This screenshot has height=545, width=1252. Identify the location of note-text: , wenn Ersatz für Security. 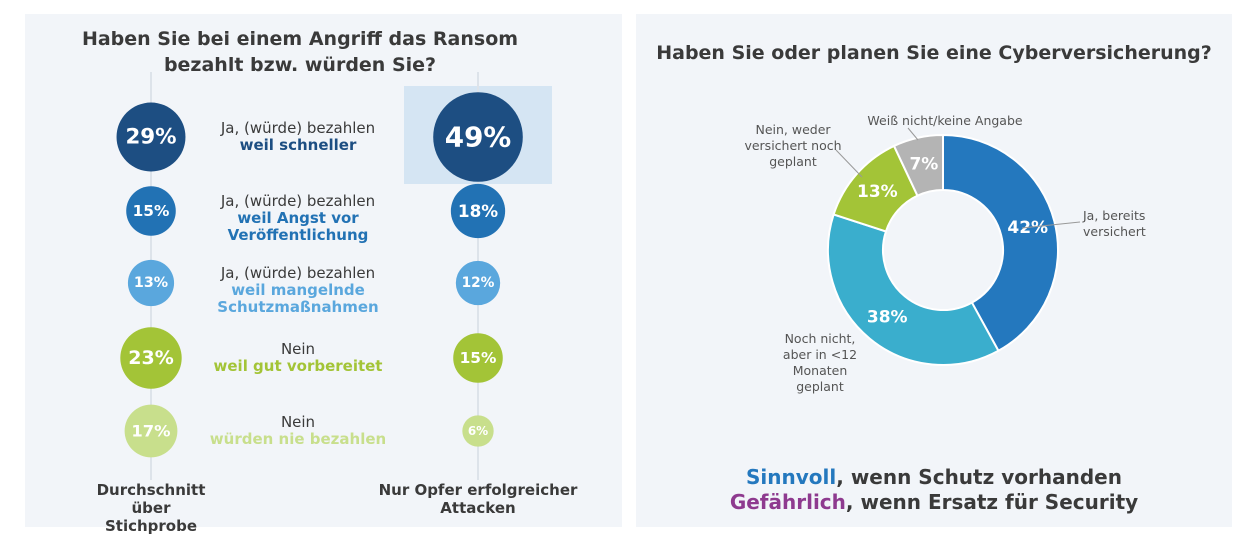
(992, 502).